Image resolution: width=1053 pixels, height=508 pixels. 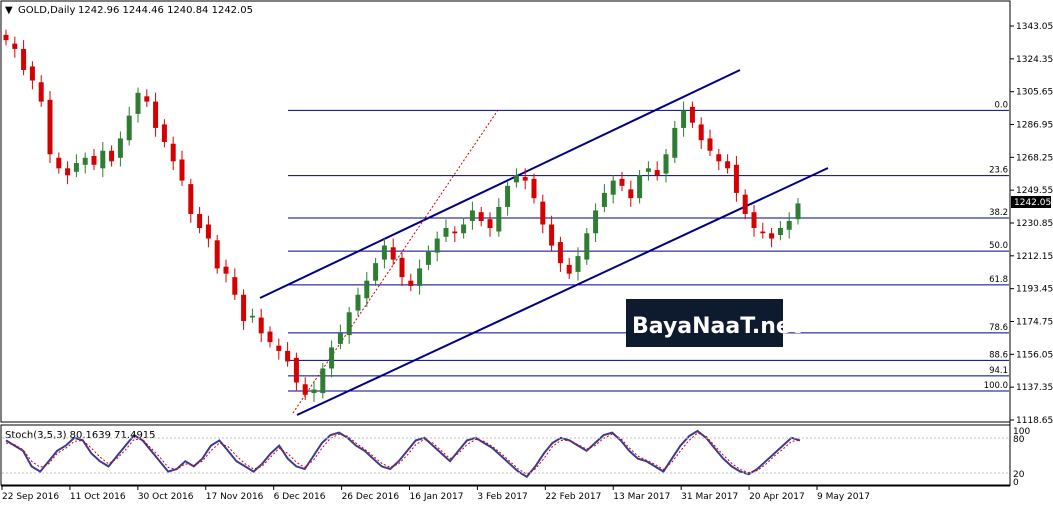 What do you see at coordinates (1034, 257) in the screenshot?
I see `price-tick-label: 1212.15` at bounding box center [1034, 257].